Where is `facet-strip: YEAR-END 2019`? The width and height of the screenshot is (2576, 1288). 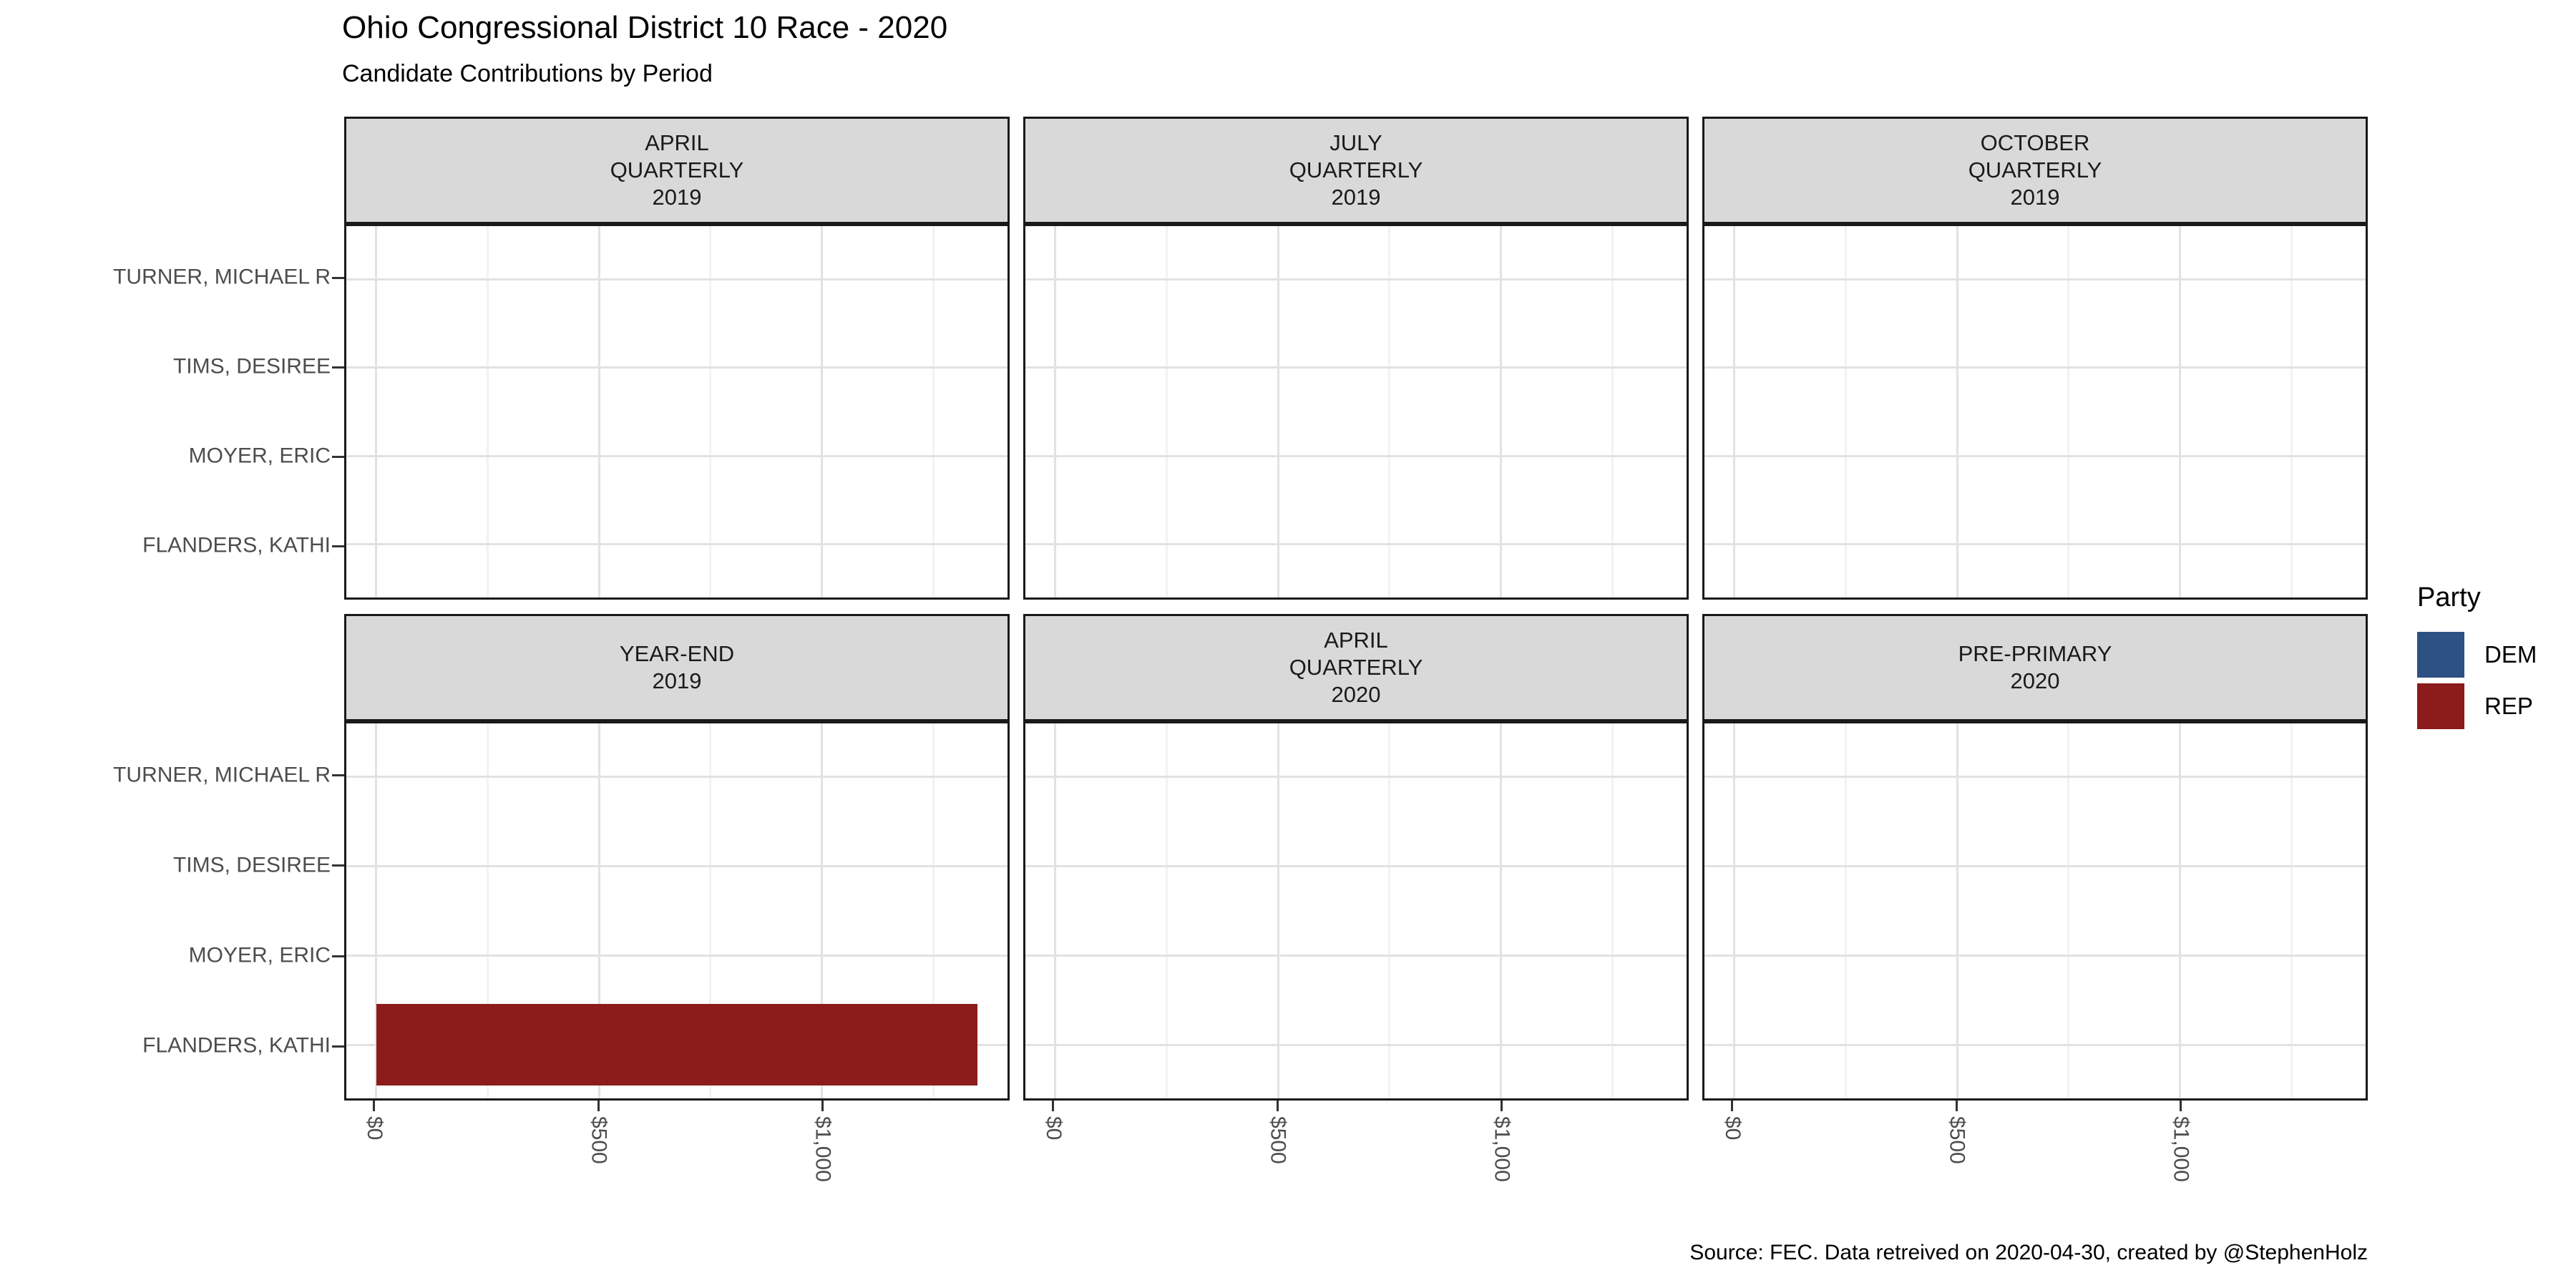 facet-strip: YEAR-END 2019 is located at coordinates (677, 667).